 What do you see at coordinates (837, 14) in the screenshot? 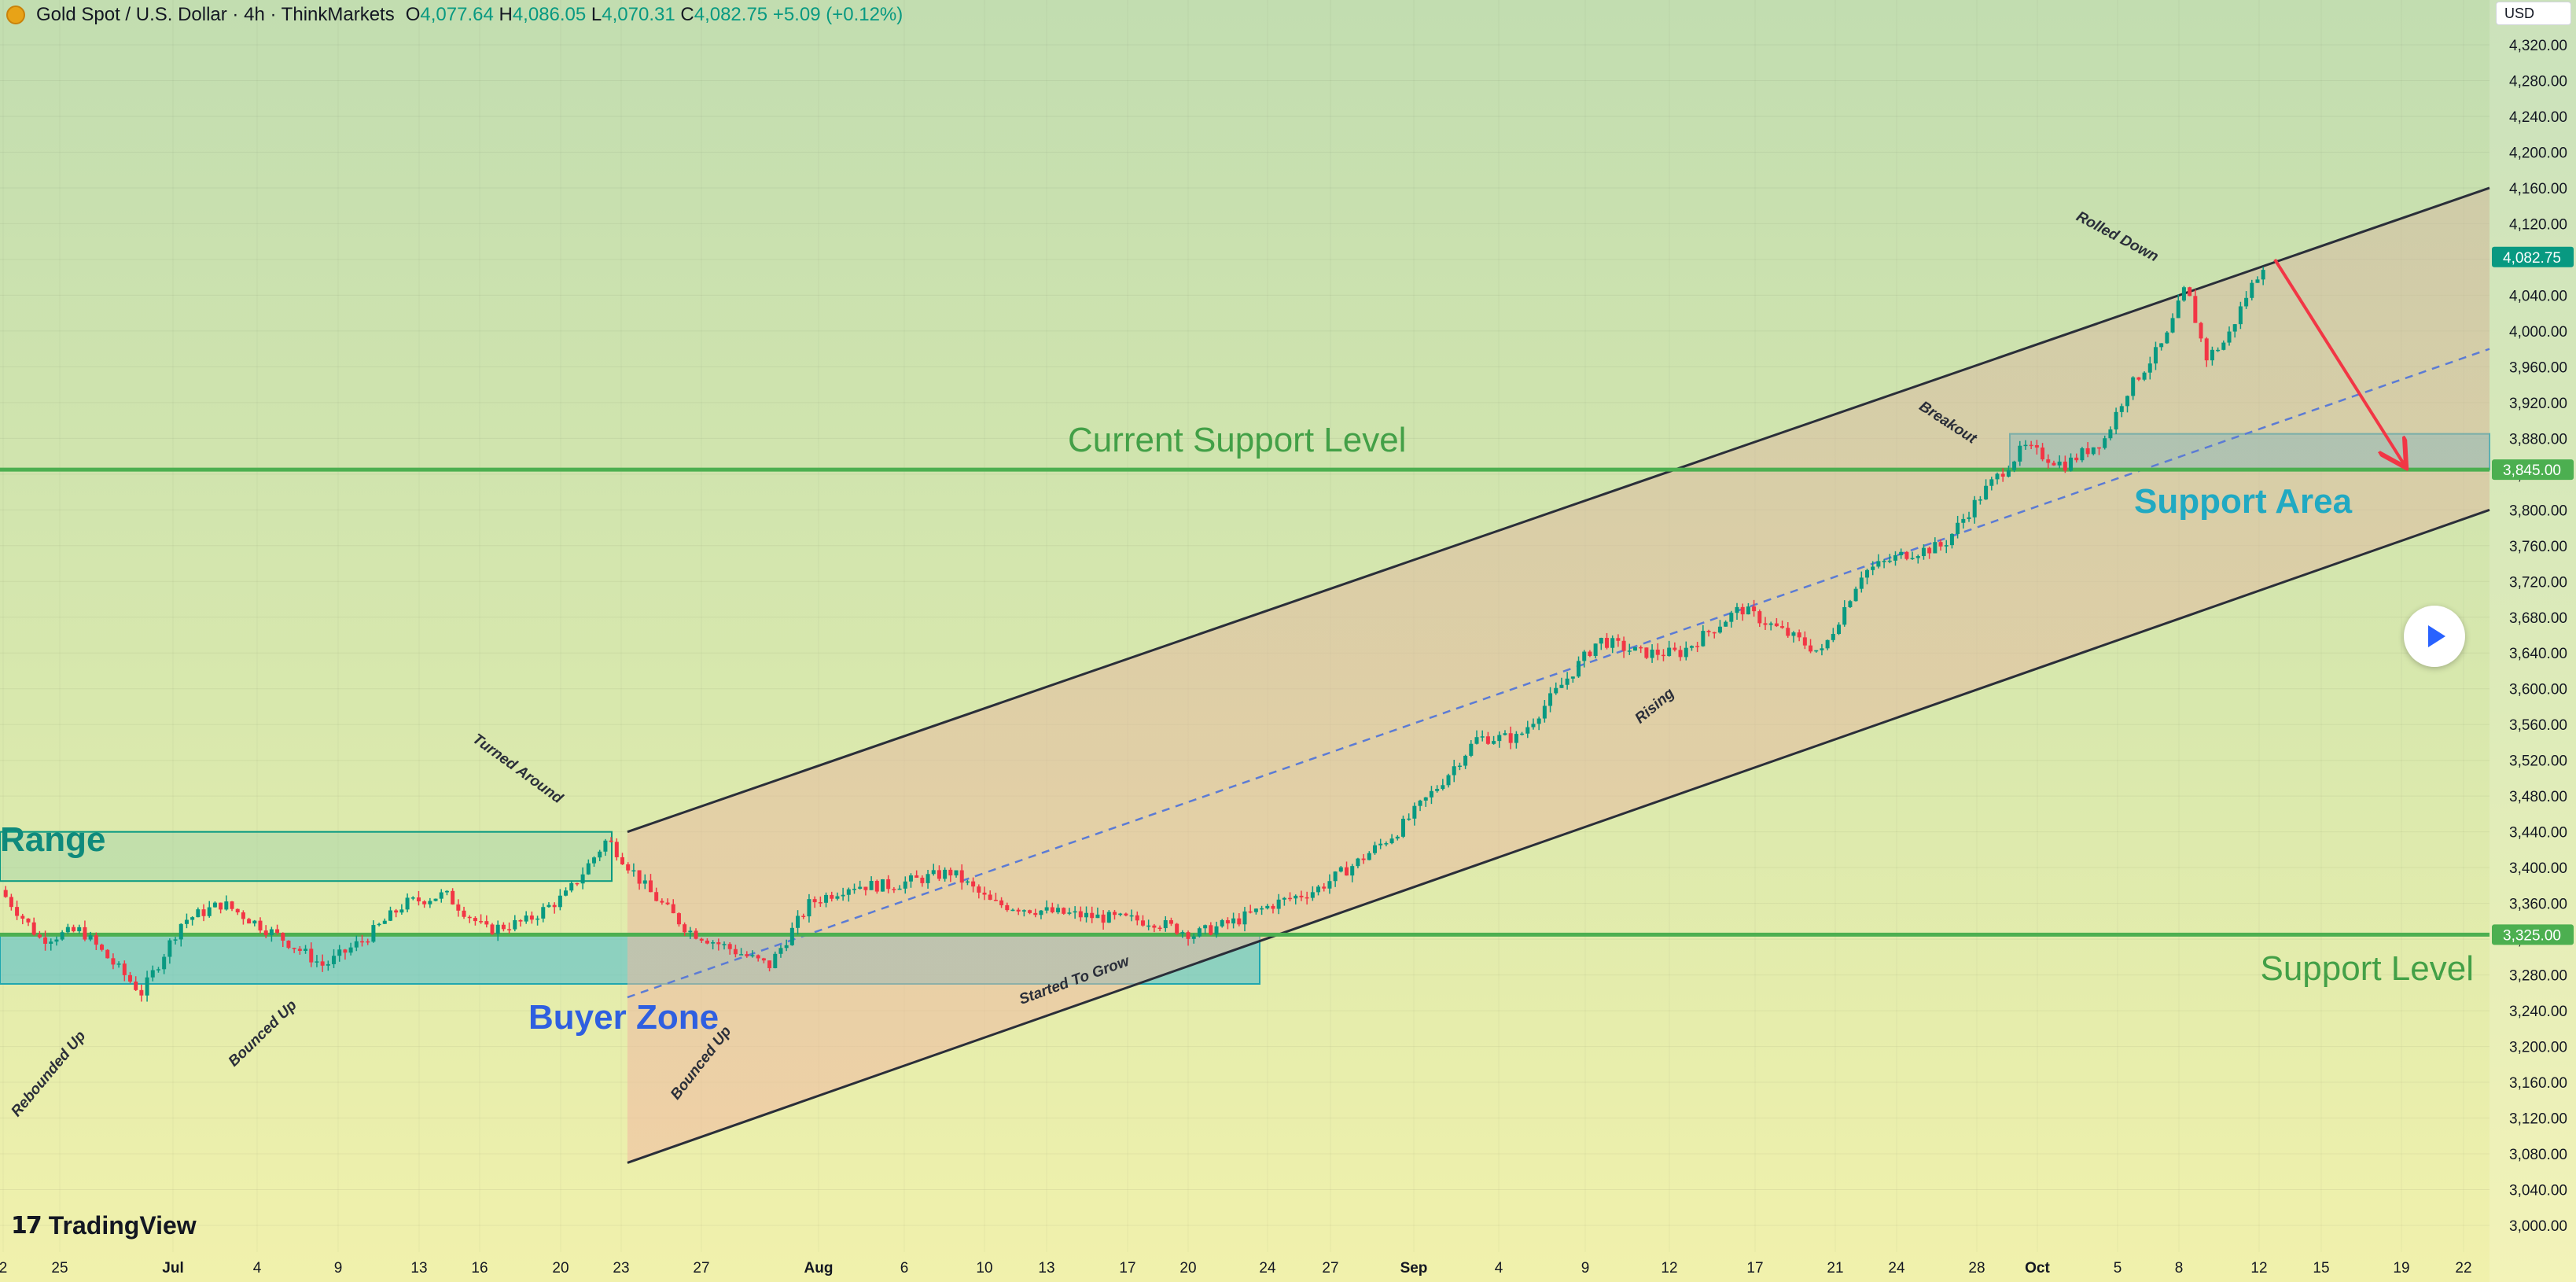
I see `change-value: +5.09 (+0.12%)` at bounding box center [837, 14].